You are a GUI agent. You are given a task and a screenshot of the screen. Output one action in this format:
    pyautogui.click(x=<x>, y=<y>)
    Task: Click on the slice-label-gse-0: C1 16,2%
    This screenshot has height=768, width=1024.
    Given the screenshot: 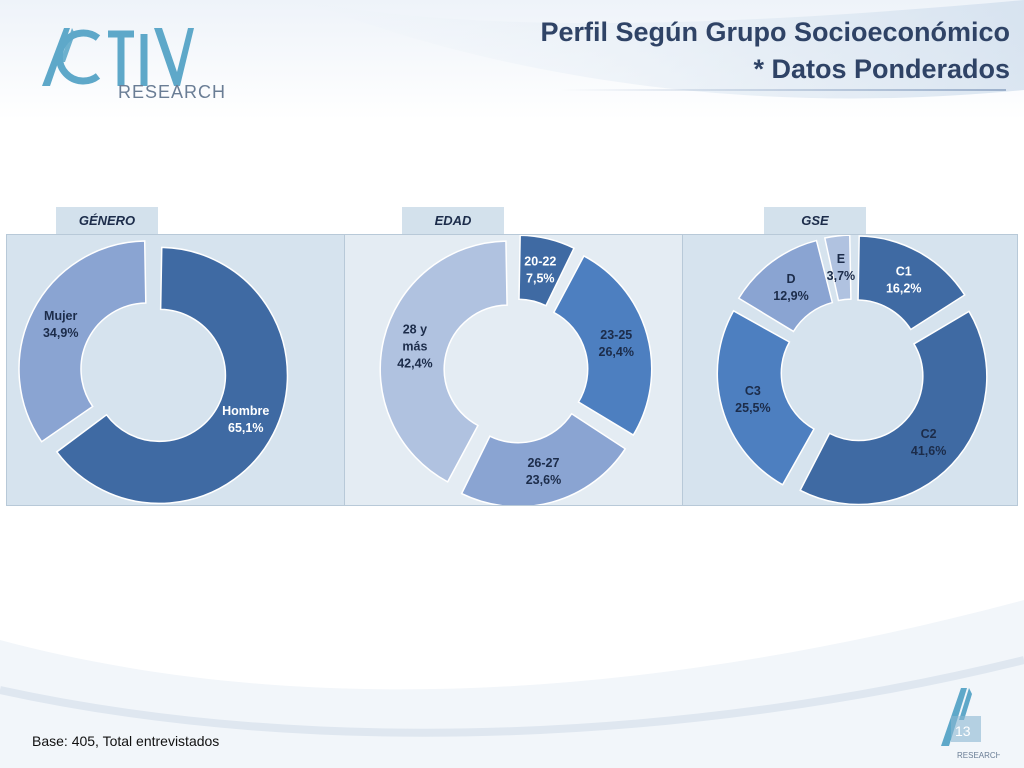 What is the action you would take?
    pyautogui.click(x=903, y=280)
    